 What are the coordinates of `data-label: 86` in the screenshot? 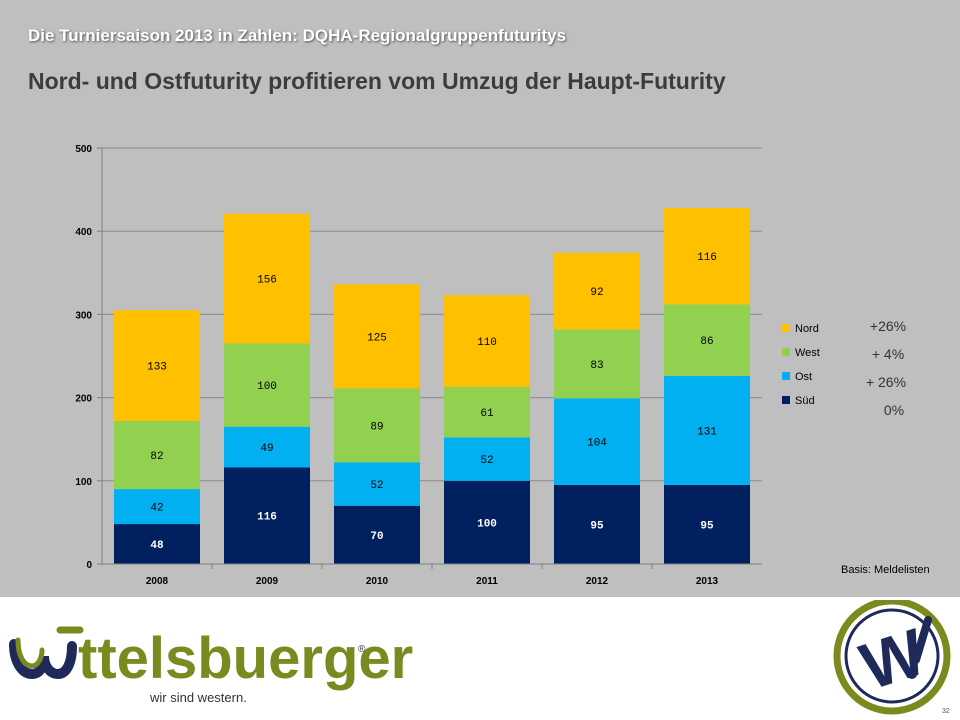 It's located at (706, 342).